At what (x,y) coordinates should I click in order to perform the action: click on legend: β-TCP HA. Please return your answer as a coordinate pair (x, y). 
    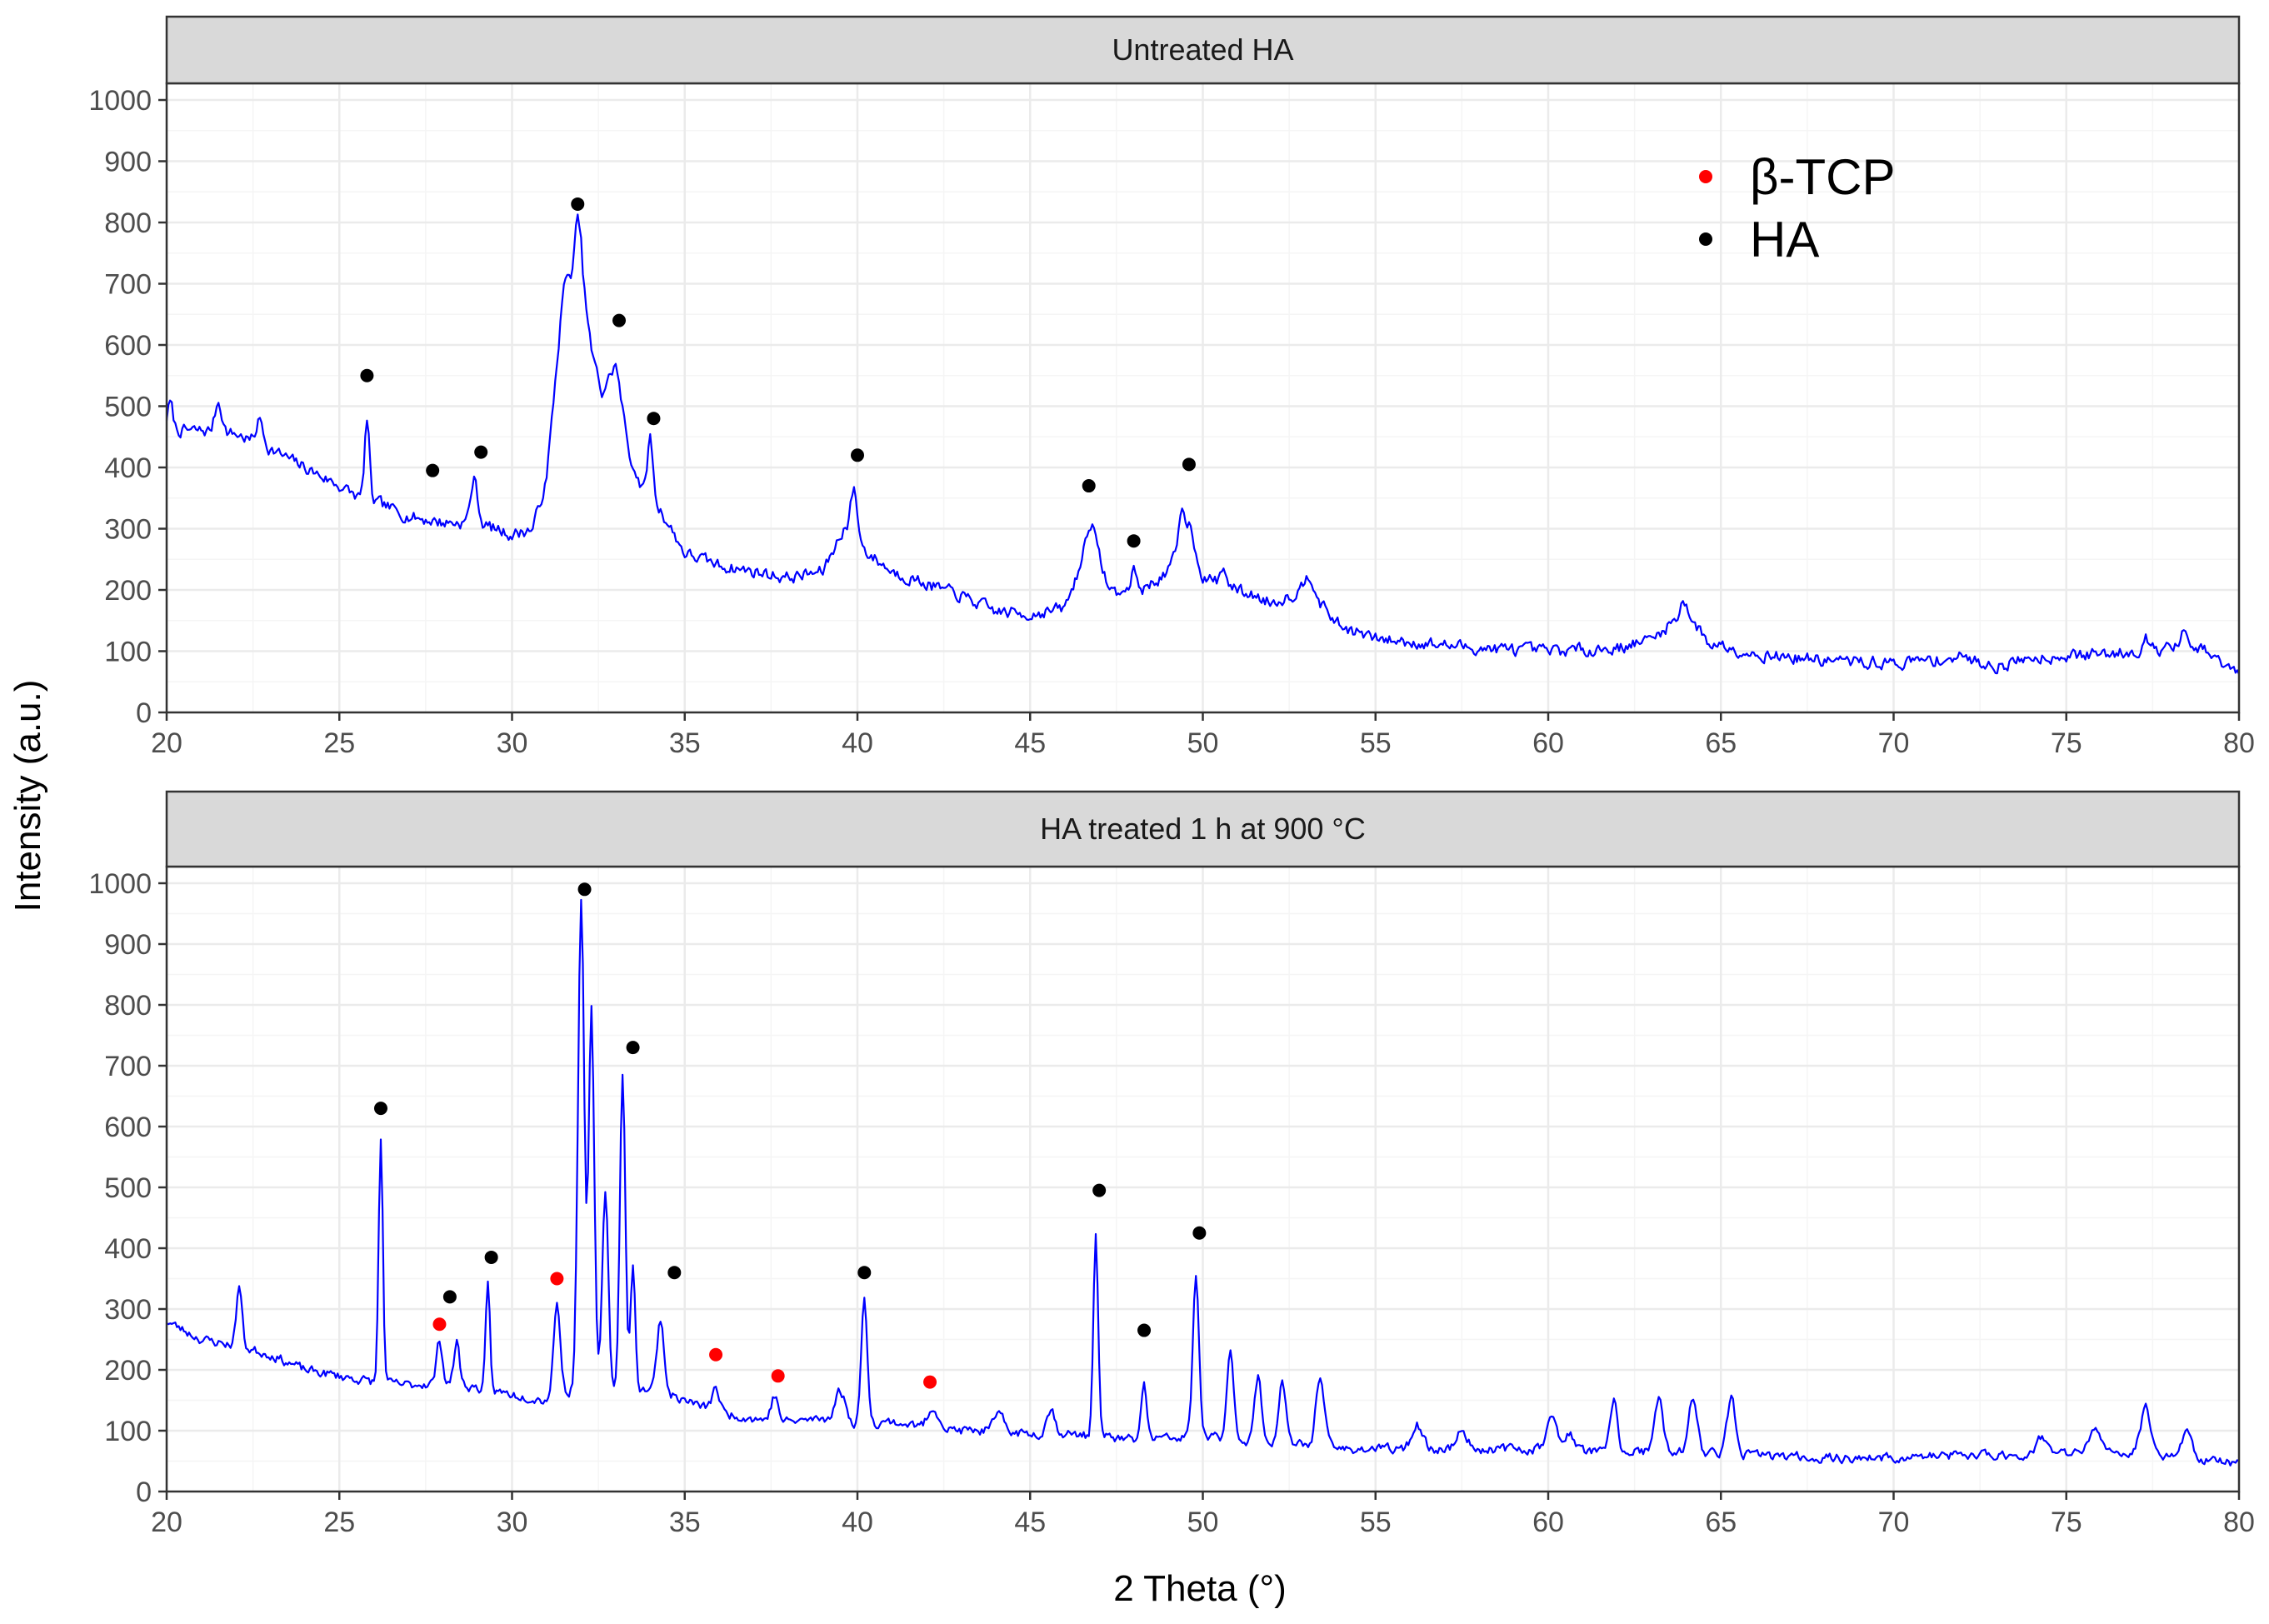
    Looking at the image, I should click on (1798, 208).